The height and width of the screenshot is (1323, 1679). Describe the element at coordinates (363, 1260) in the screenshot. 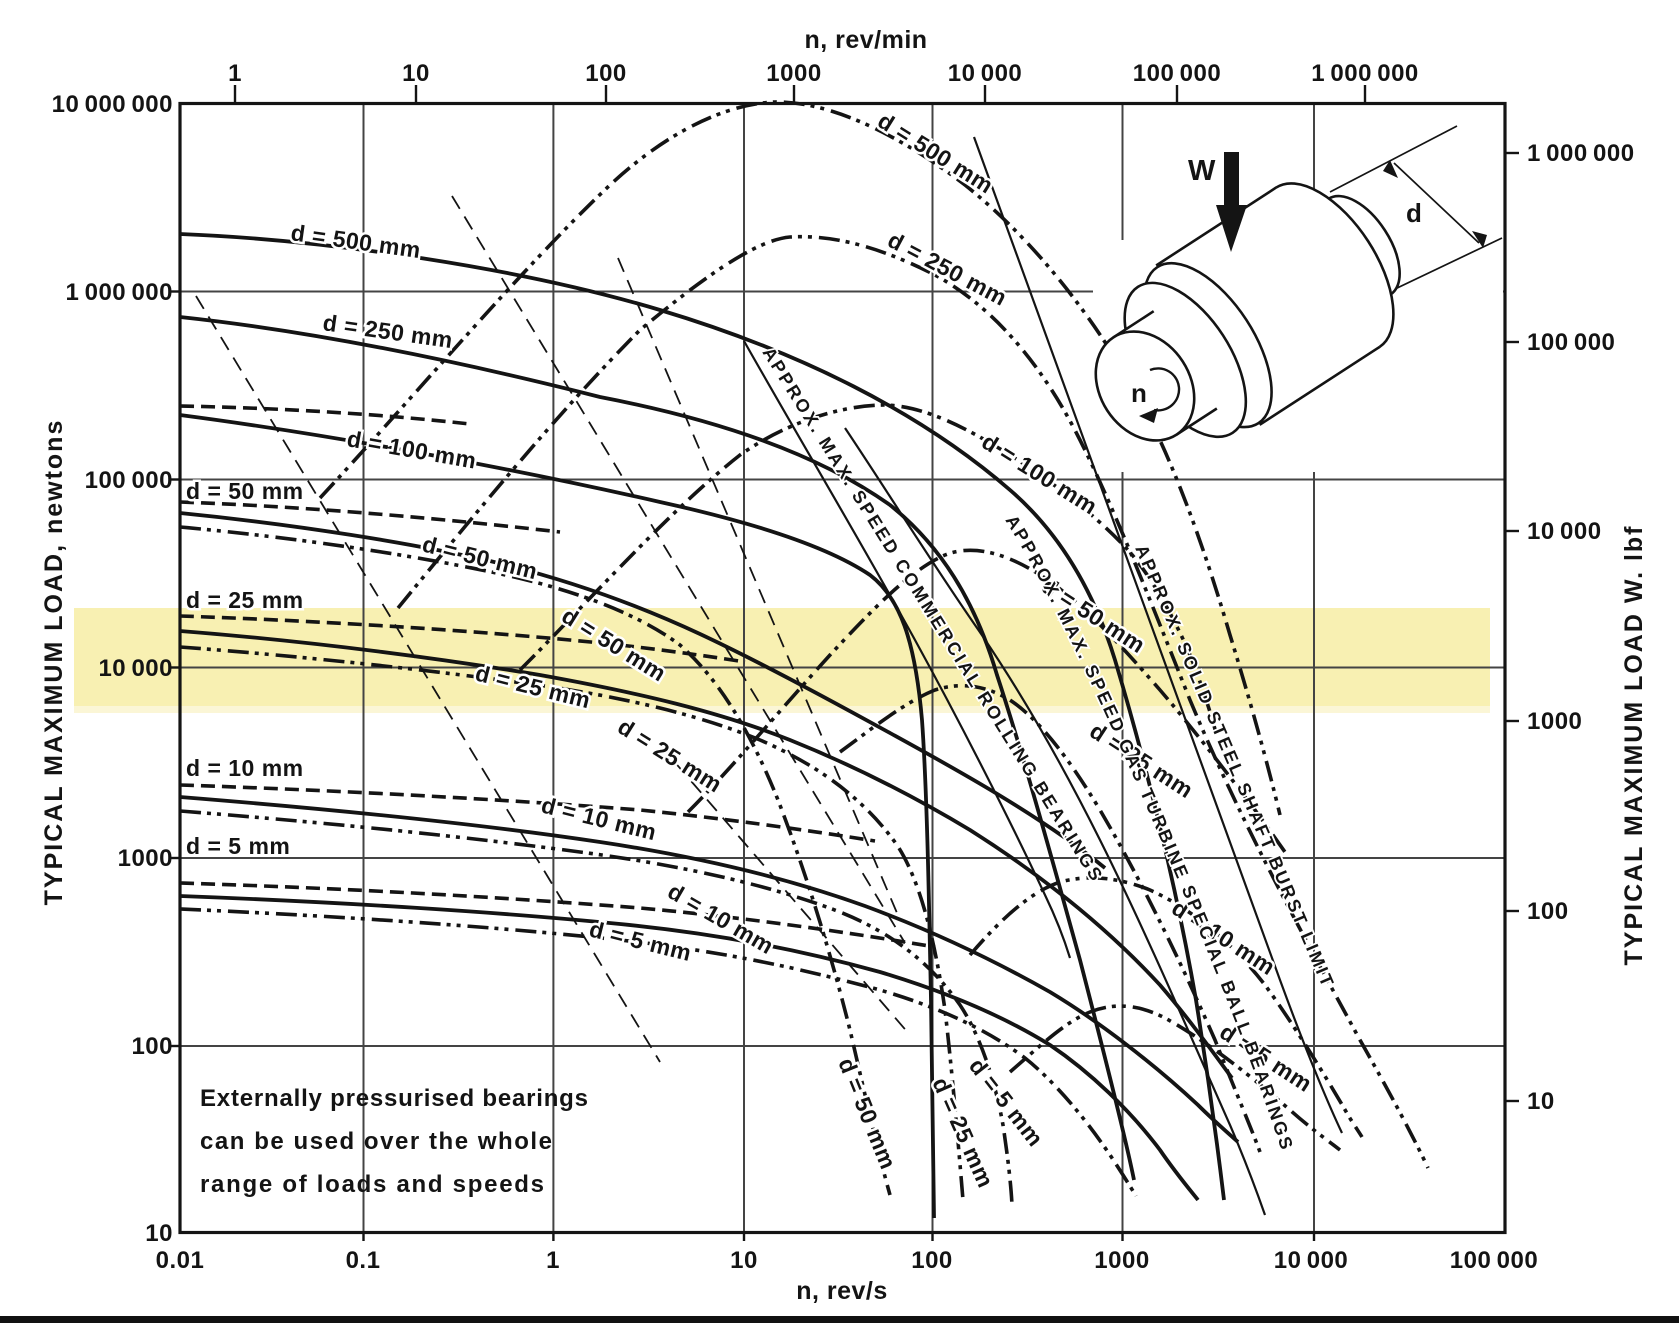

I see `svg-text: 0.1` at that location.